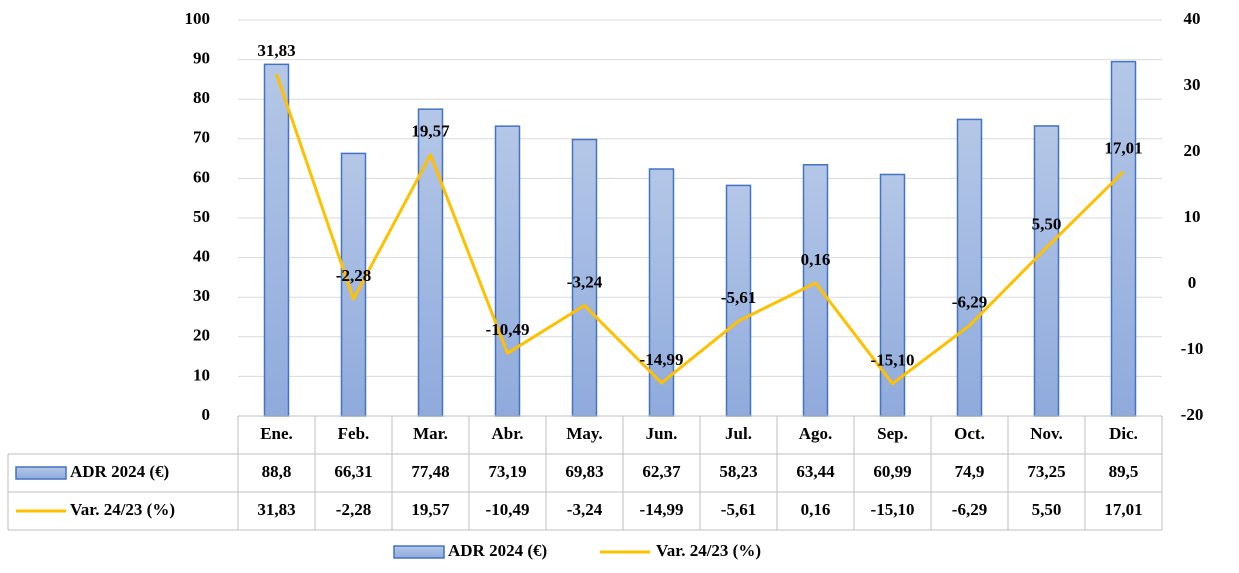  What do you see at coordinates (508, 329) in the screenshot?
I see `data-label: -10,49` at bounding box center [508, 329].